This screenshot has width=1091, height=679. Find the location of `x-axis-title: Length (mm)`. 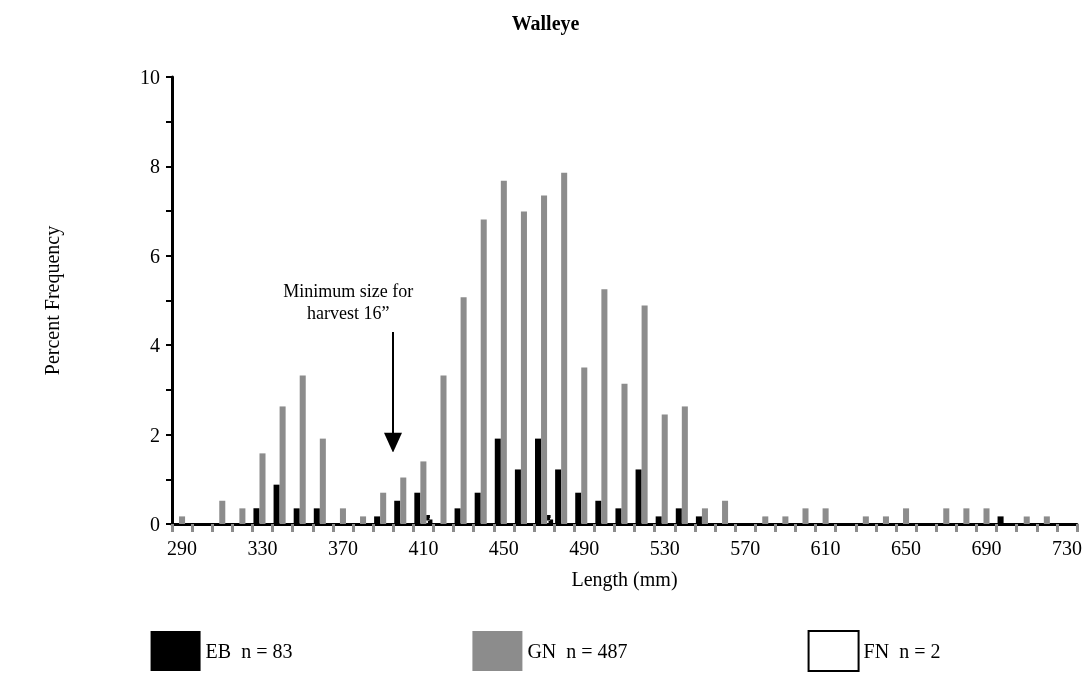

x-axis-title: Length (mm) is located at coordinates (624, 579).